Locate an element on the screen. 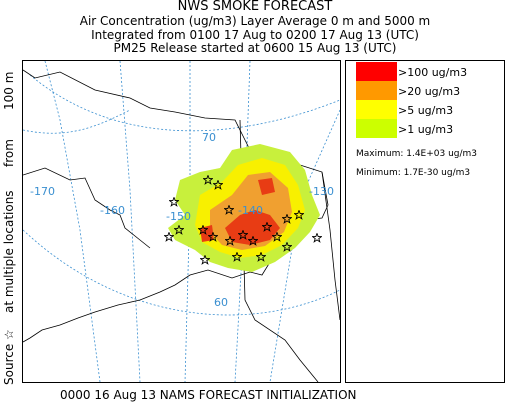  maximum: Maximum: 1.4E+03 ug/m3 is located at coordinates (416, 154).